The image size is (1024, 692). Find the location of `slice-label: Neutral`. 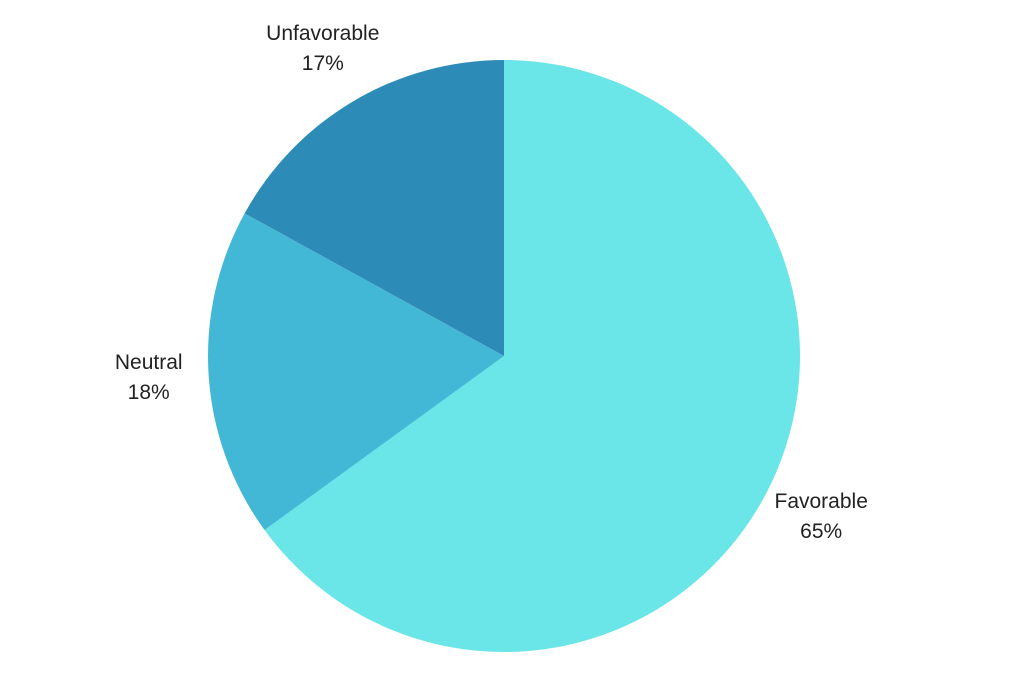

slice-label: Neutral is located at coordinates (149, 362).